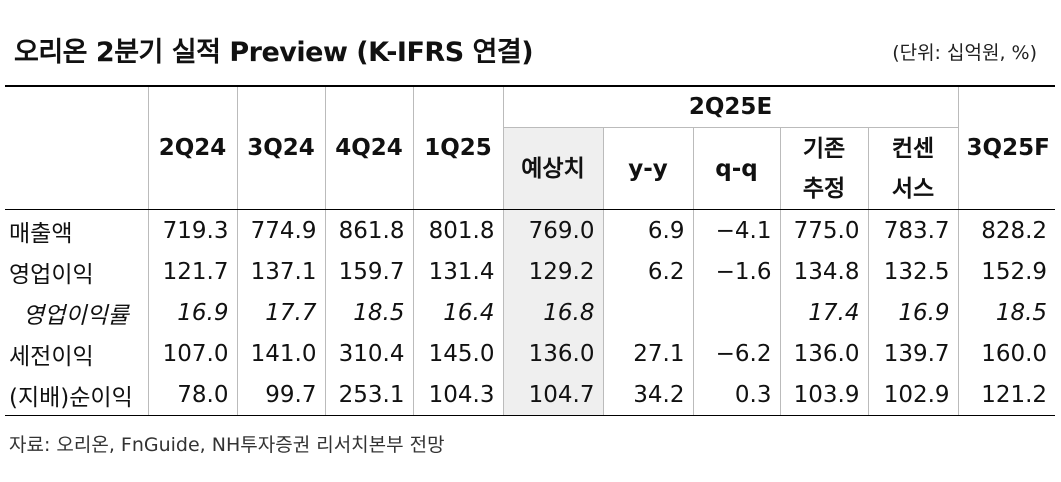  Describe the element at coordinates (458, 147) in the screenshot. I see `column-header: 1Q25` at that location.